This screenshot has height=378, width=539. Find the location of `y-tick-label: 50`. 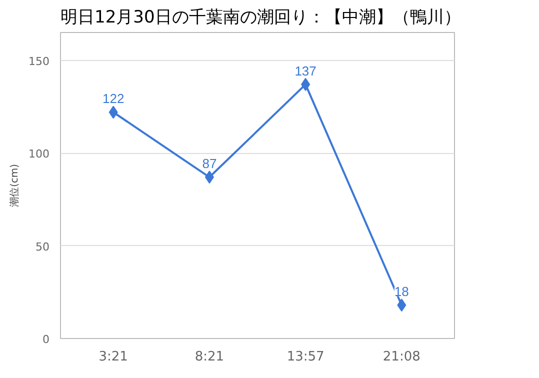

y-tick-label: 50 is located at coordinates (43, 247).